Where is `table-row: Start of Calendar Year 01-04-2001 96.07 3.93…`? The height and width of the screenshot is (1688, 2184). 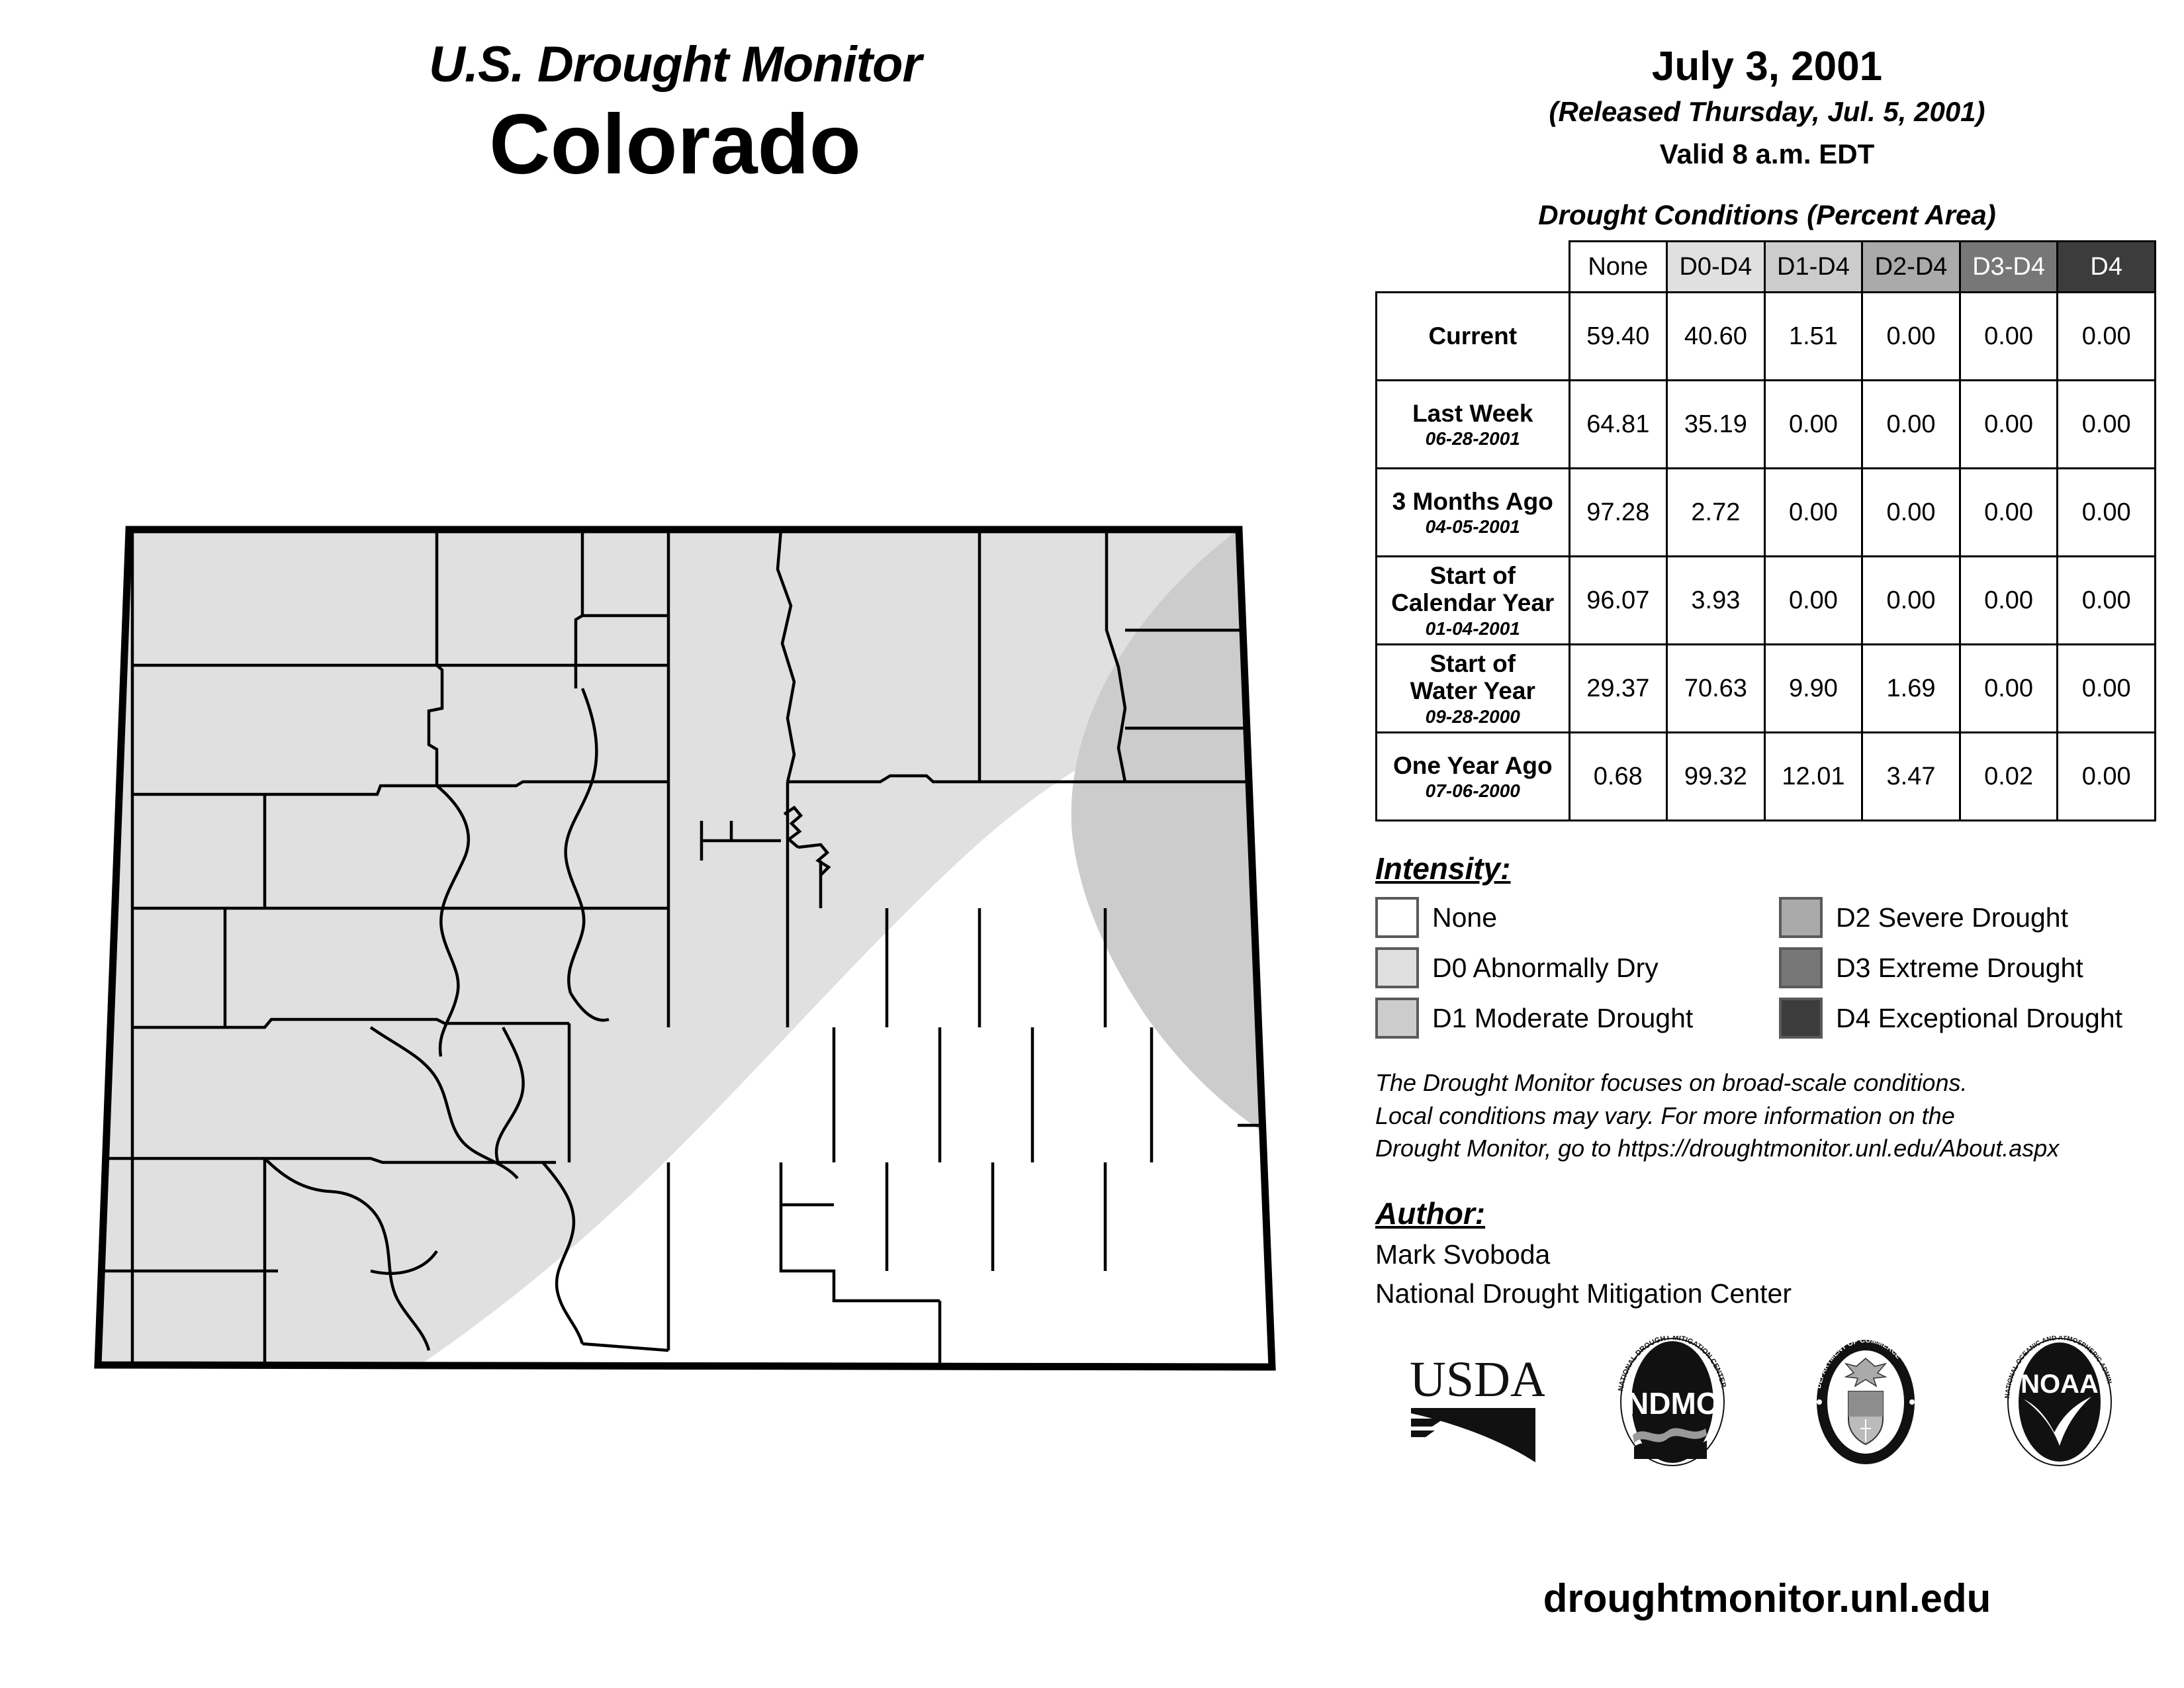
table-row: Start of Calendar Year 01-04-2001 96.07 3.93… is located at coordinates (1766, 600).